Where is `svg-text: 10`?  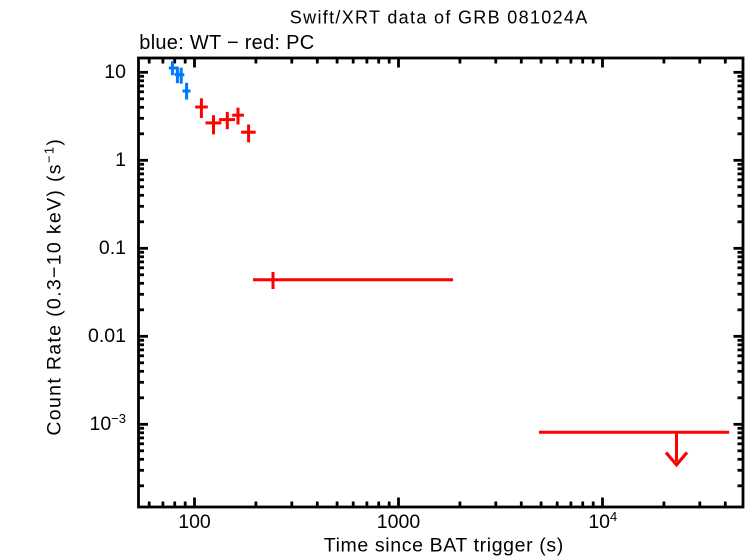
svg-text: 10 is located at coordinates (115, 72).